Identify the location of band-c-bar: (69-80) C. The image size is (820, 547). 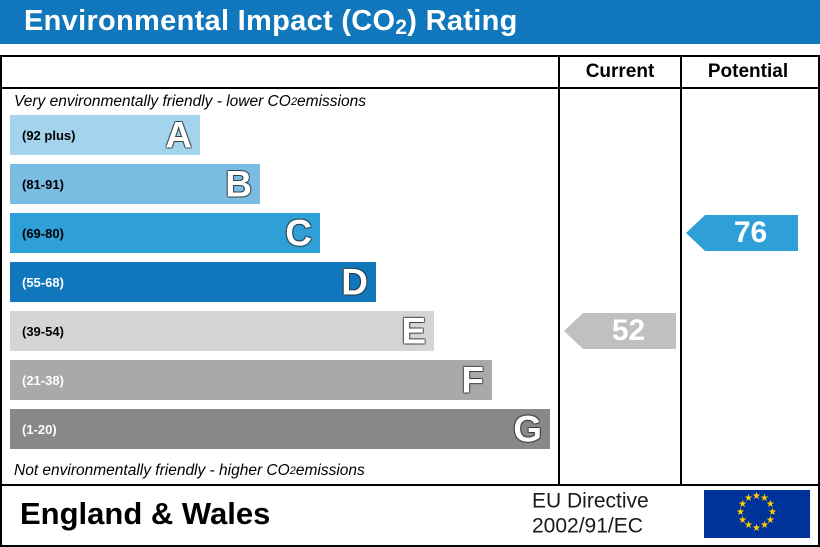
(165, 233).